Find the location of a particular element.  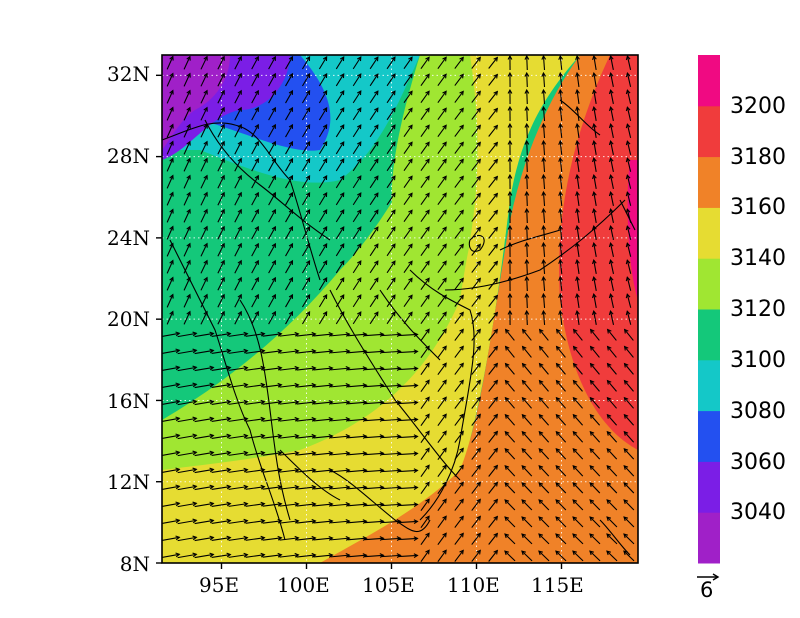

colorbar-swatch is located at coordinates (709, 233).